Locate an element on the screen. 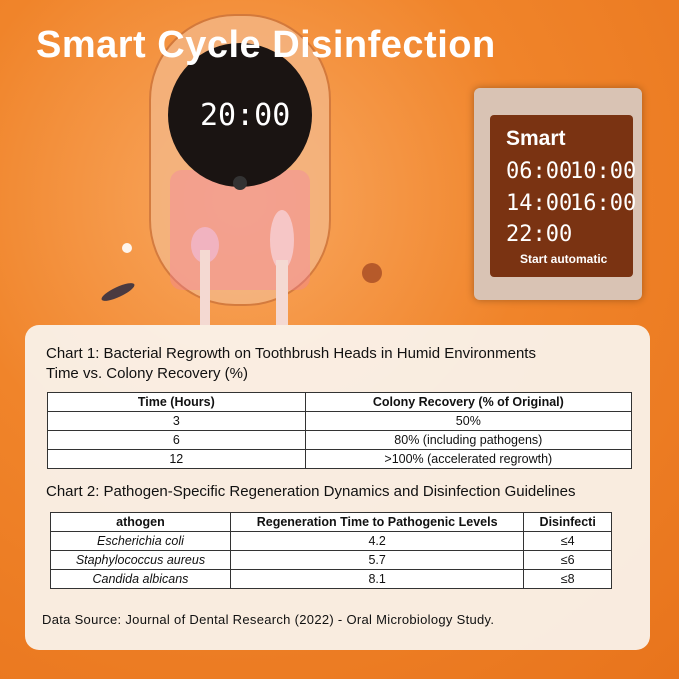 Image resolution: width=679 pixels, height=679 pixels. cell: ≤8 is located at coordinates (567, 579).